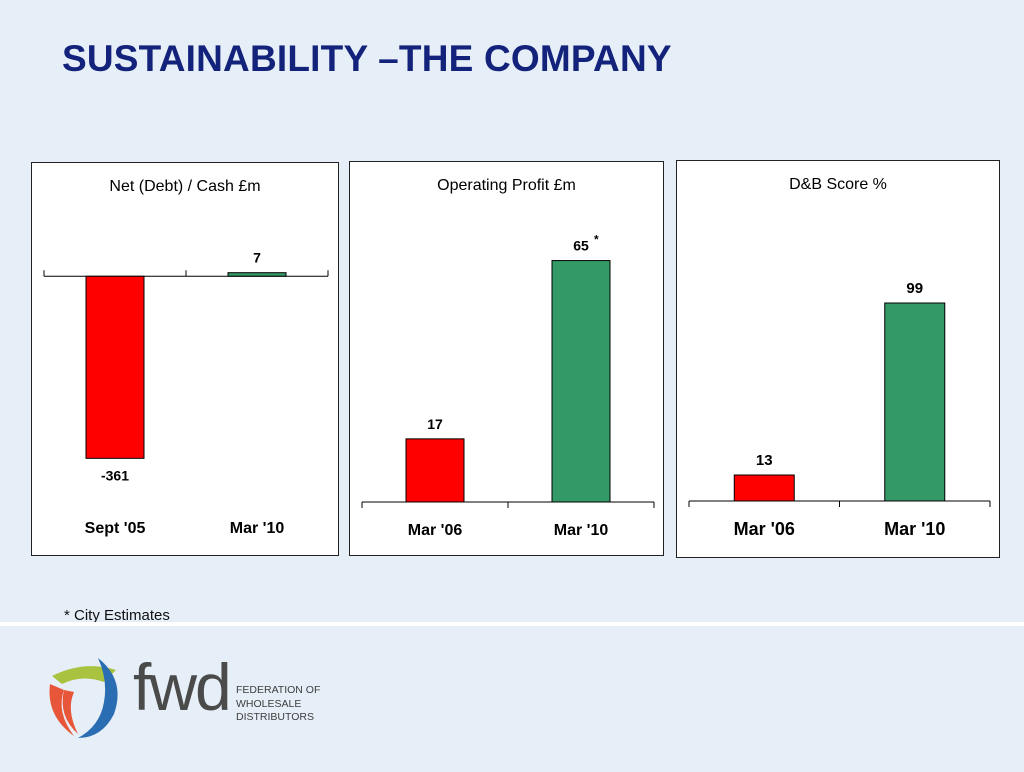 This screenshot has width=1024, height=772. What do you see at coordinates (182, 687) in the screenshot?
I see `brand-wordmark: fwd` at bounding box center [182, 687].